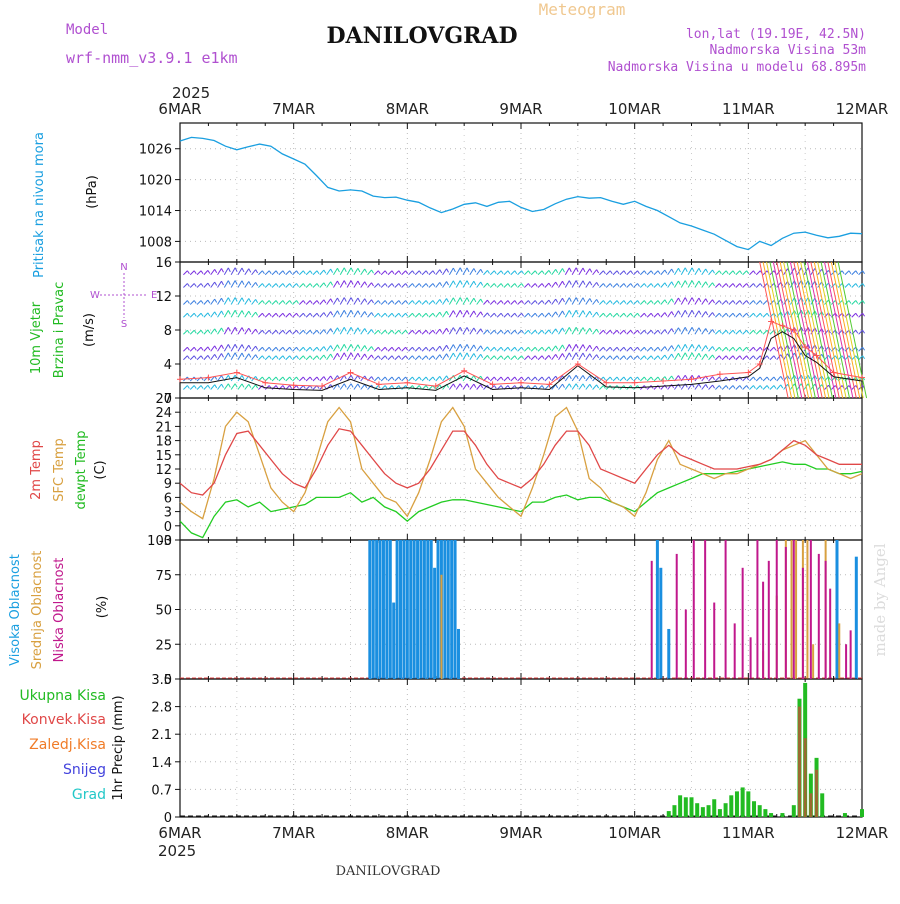  Describe the element at coordinates (163, 399) in the screenshot. I see `ytick-label: 27` at that location.